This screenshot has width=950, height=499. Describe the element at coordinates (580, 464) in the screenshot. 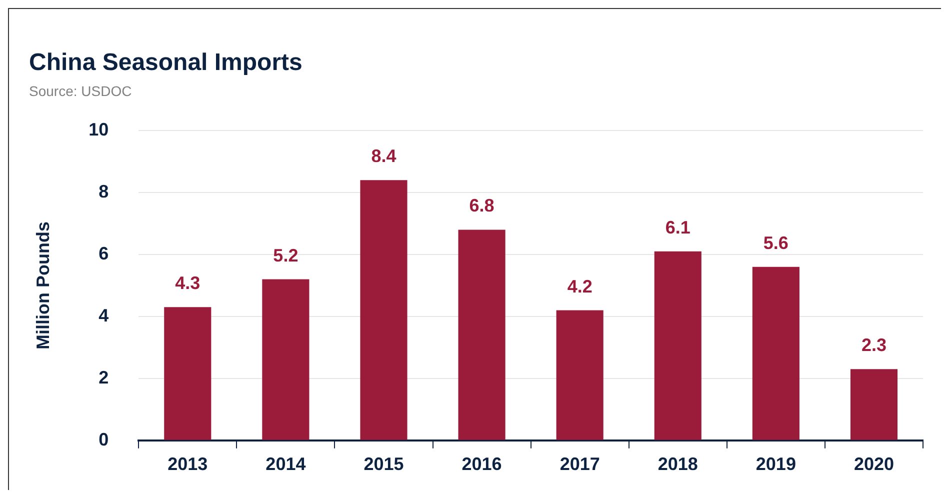

I see `x-tick-label: 2017` at that location.